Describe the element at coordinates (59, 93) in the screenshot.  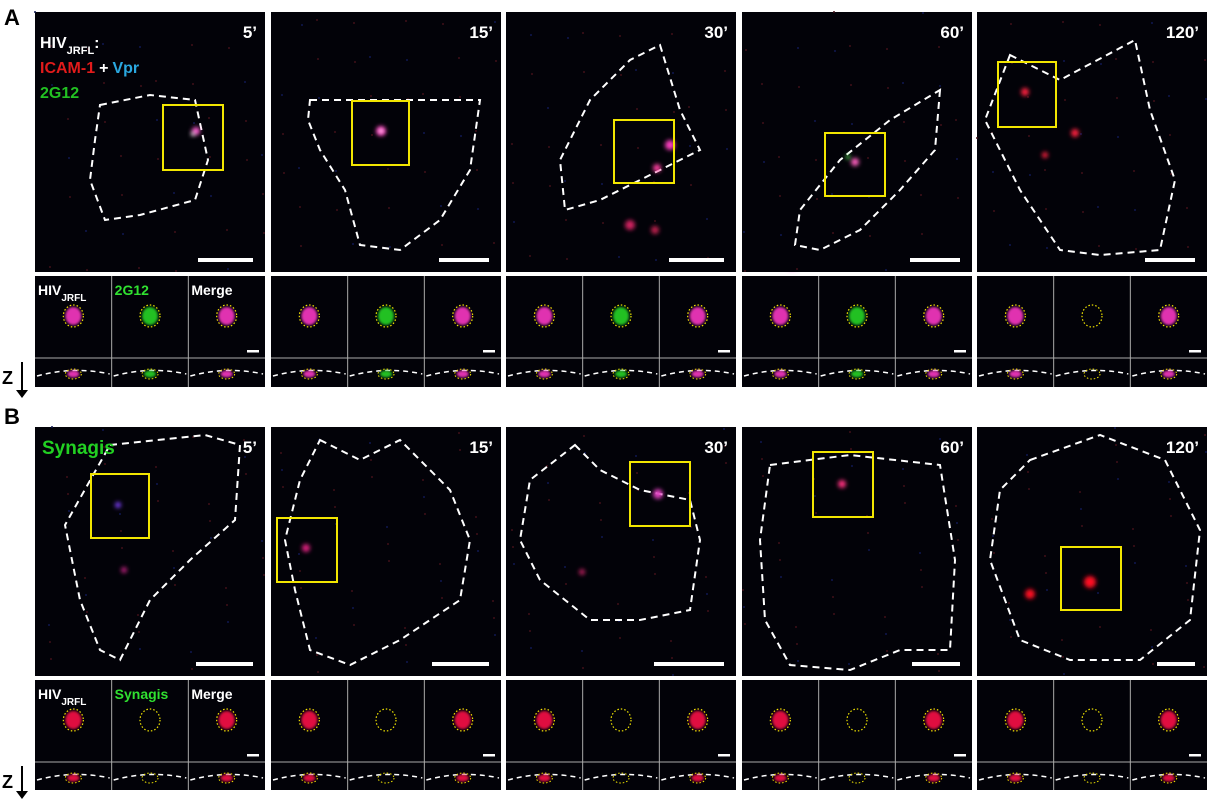
I see `legend-antibody: 2G12` at that location.